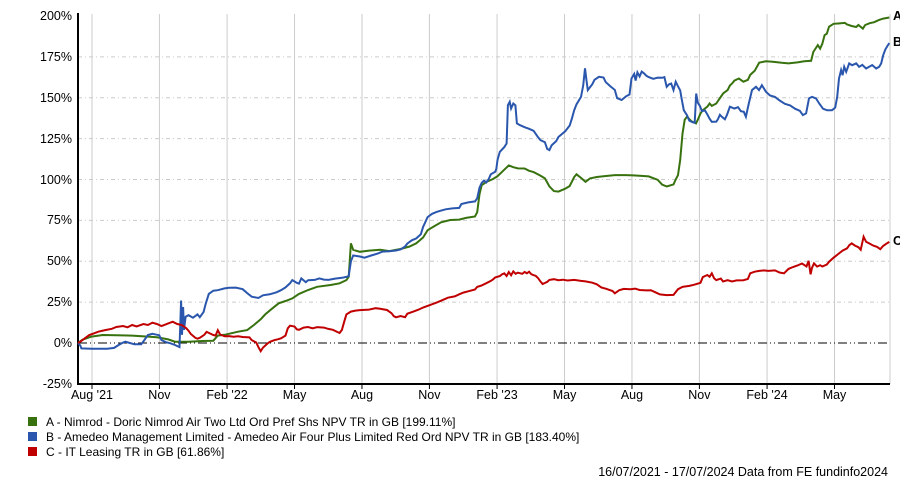 The height and width of the screenshot is (484, 900). What do you see at coordinates (303, 452) in the screenshot?
I see `legend-item-c: C - IT Leasing TR in GB [61.86%]` at bounding box center [303, 452].